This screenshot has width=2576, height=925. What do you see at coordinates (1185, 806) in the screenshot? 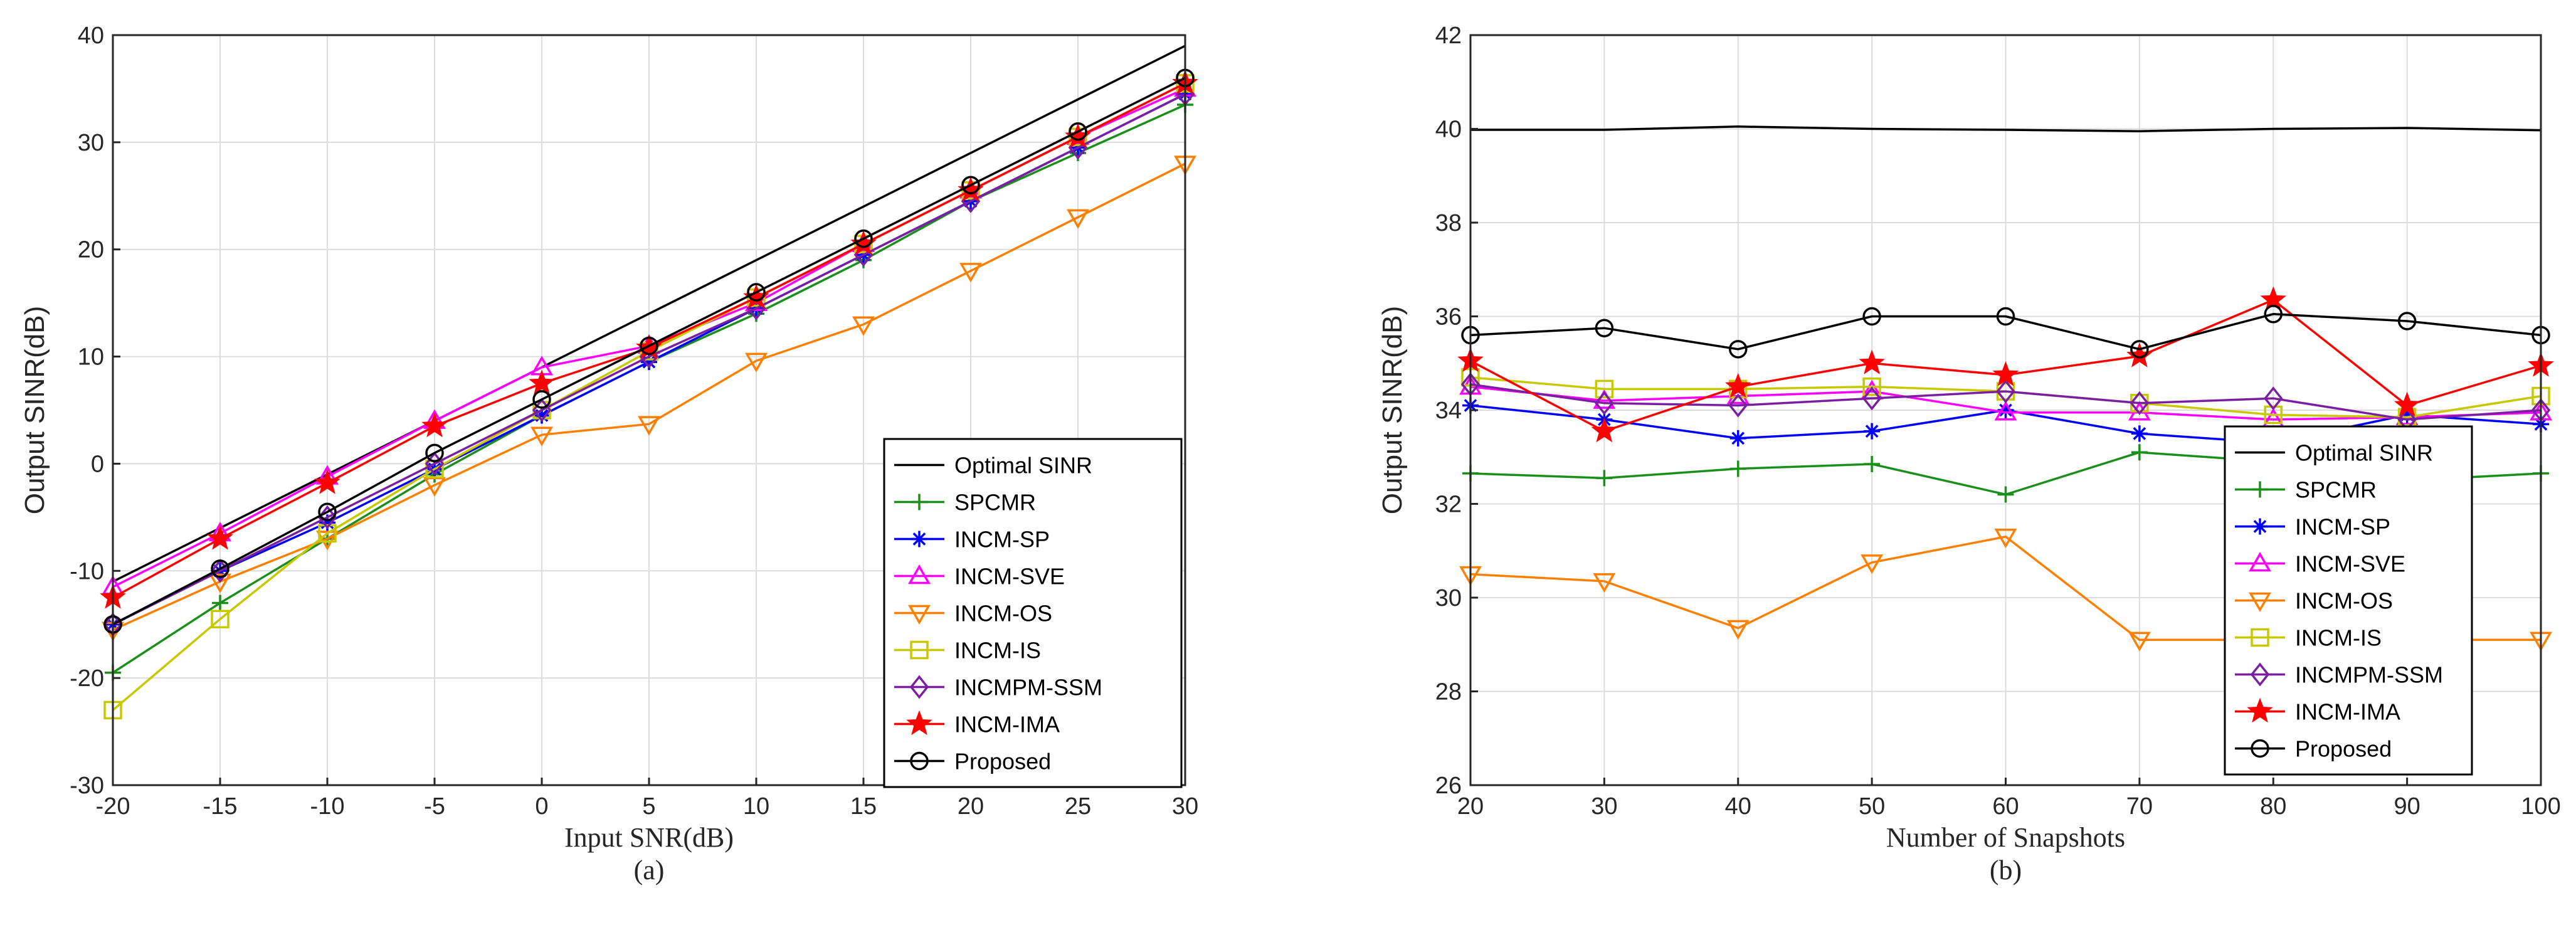
I see `chart-a-xtick-label: 30` at bounding box center [1185, 806].